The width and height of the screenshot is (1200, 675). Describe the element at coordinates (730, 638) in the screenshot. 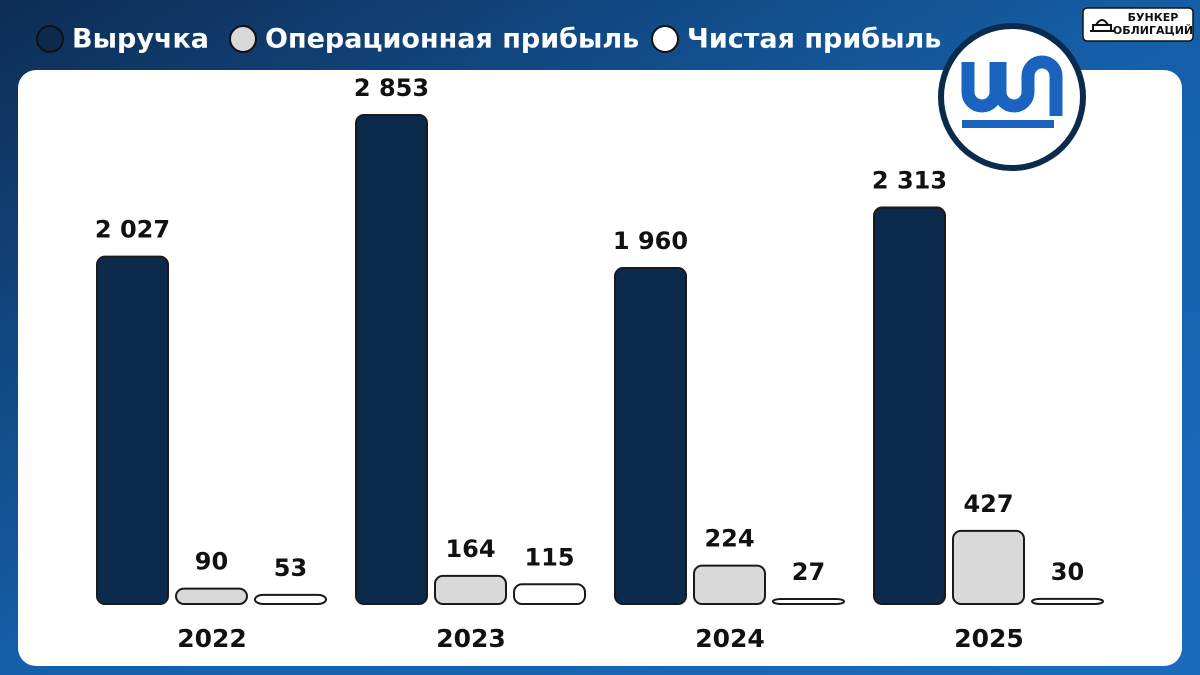

I see `x-tick-label: 2024` at that location.